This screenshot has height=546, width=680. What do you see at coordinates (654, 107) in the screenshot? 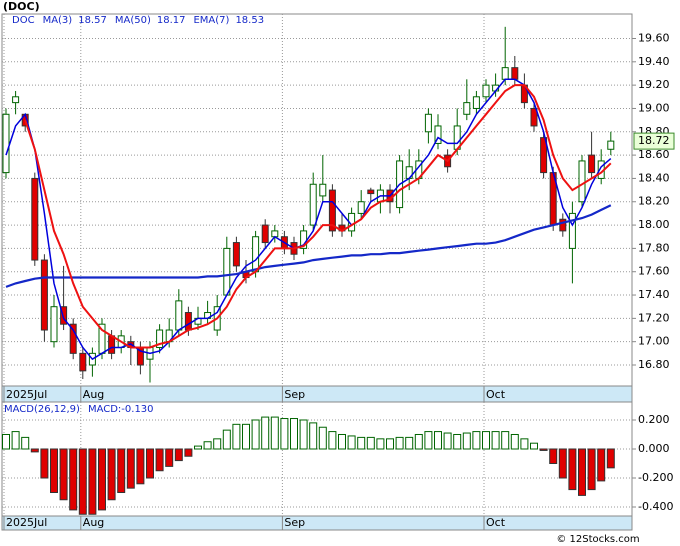
I see `y-tick-label: 19.00` at bounding box center [654, 107].